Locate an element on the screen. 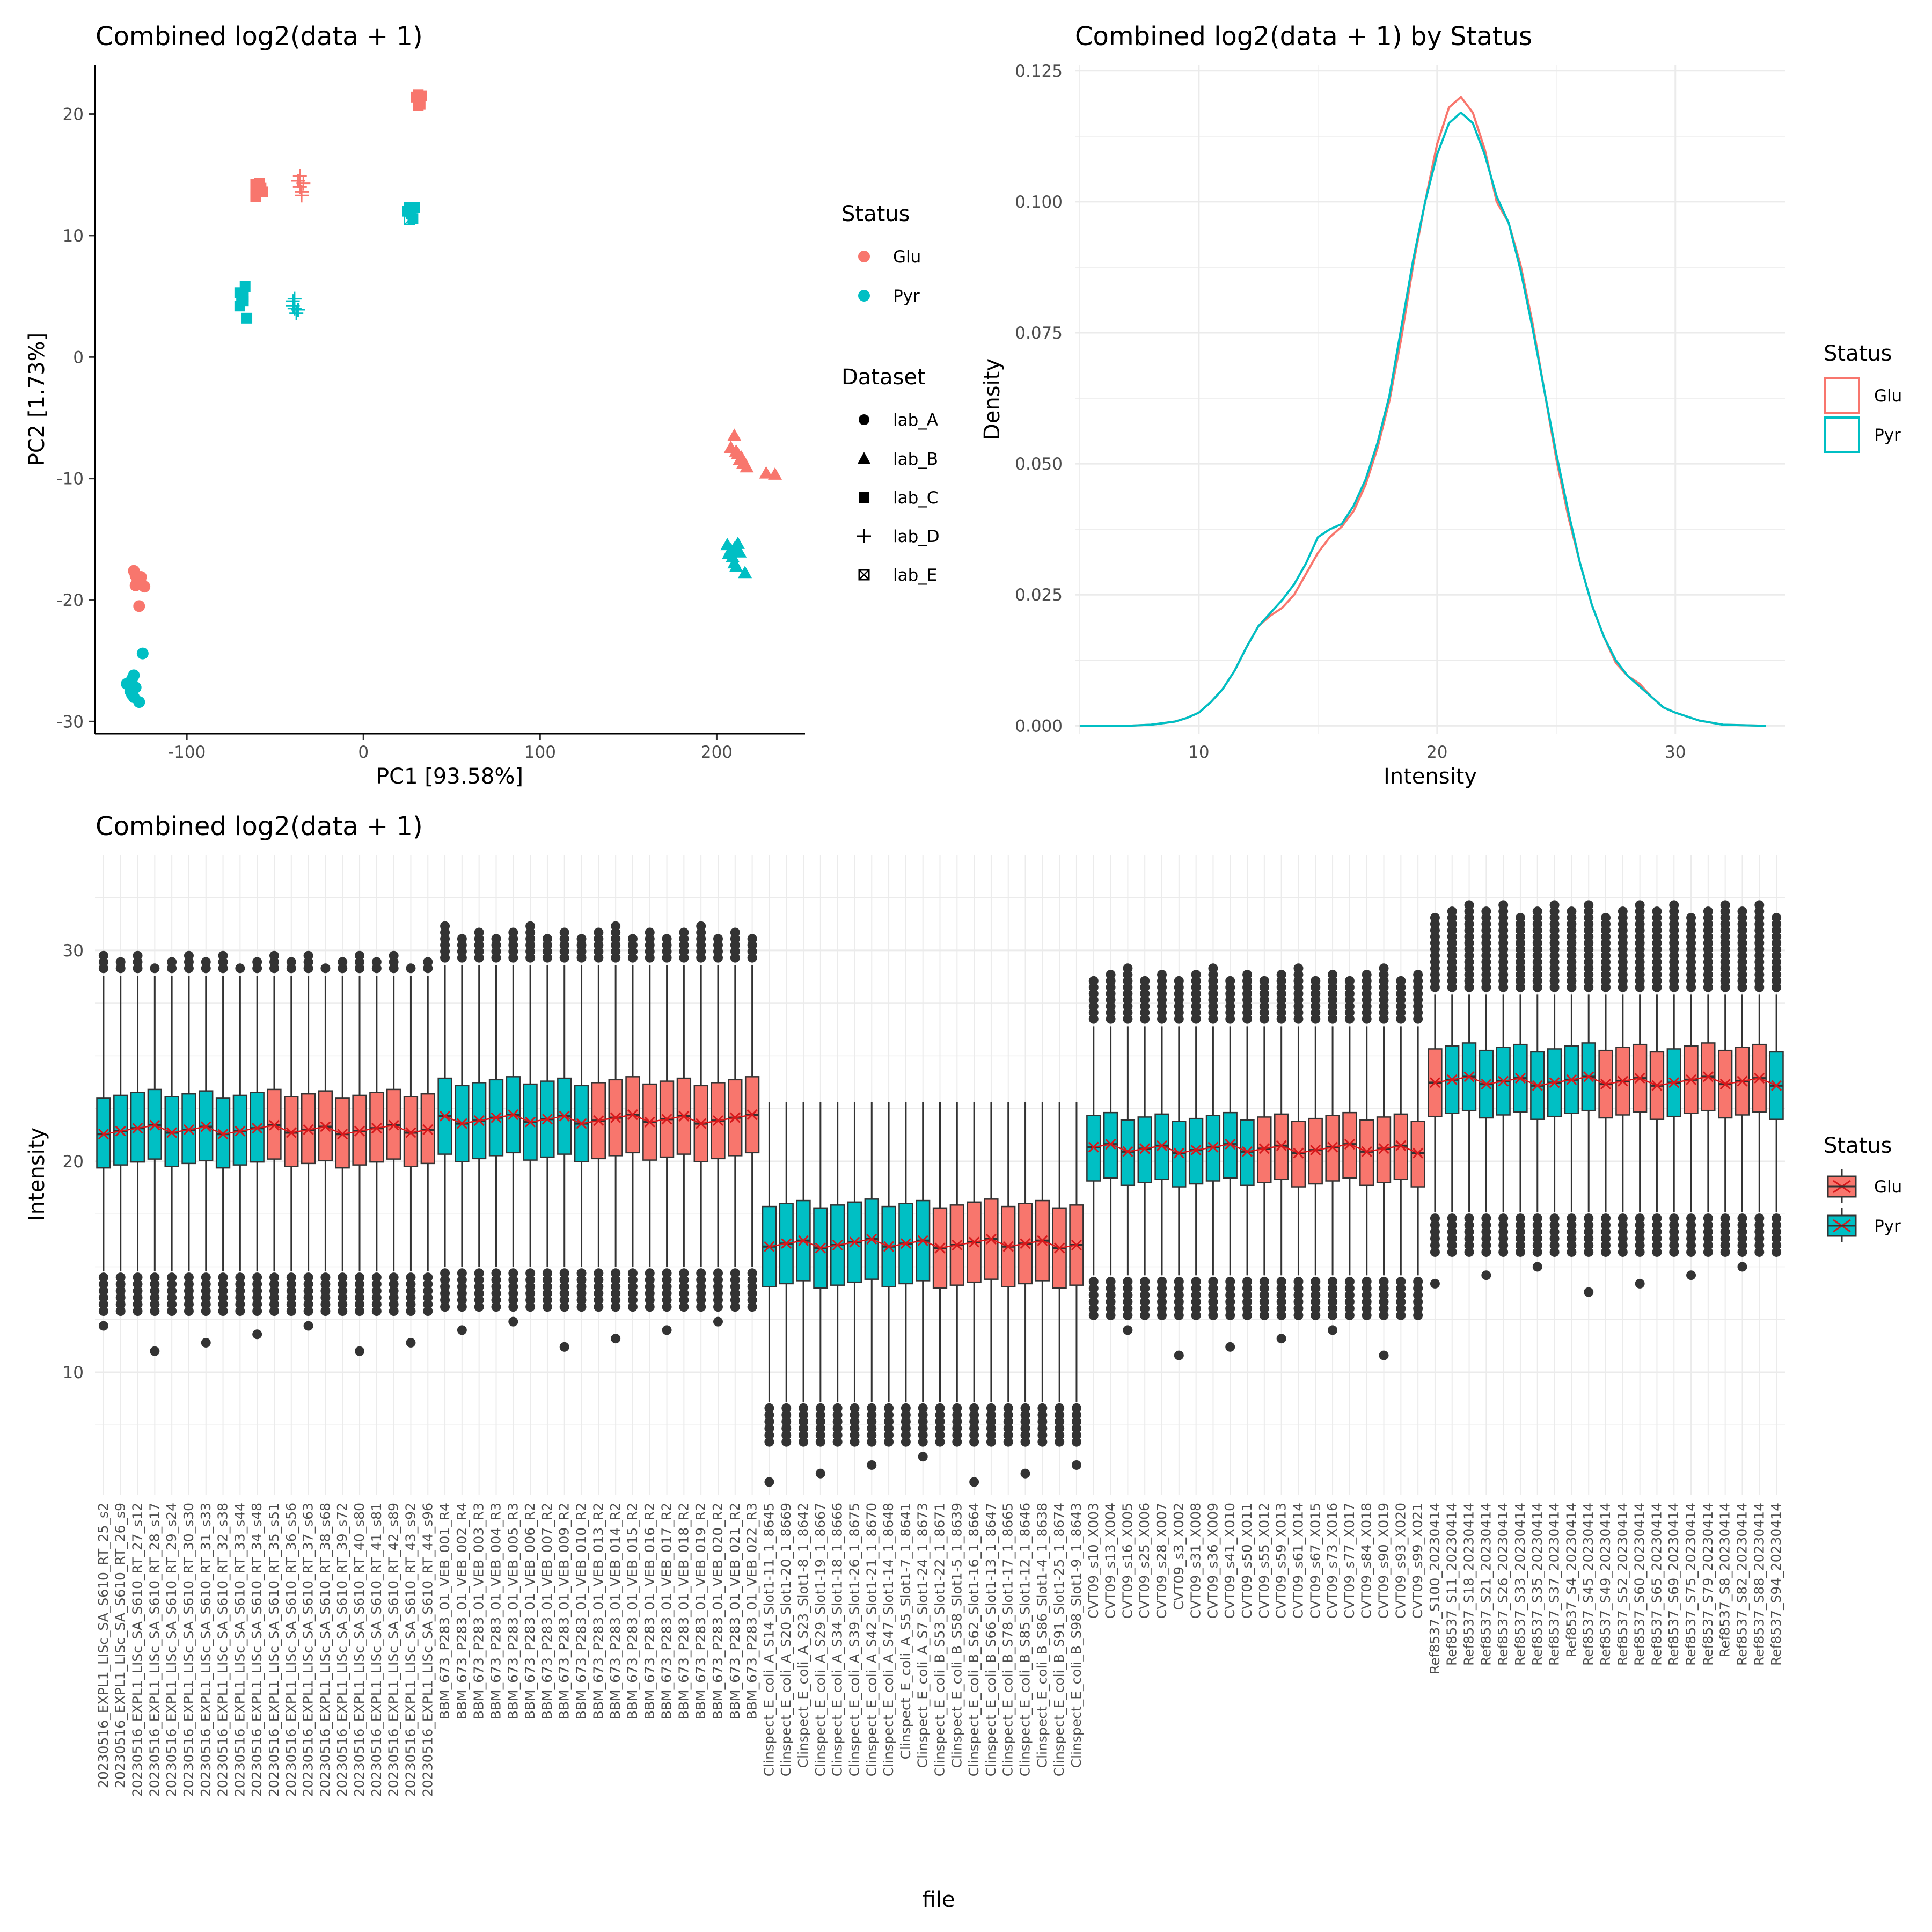  boxplot-x-tick-label: 20230516_EXPL1_LISc_SA_S610_RT_29_s24 is located at coordinates (171, 1650).